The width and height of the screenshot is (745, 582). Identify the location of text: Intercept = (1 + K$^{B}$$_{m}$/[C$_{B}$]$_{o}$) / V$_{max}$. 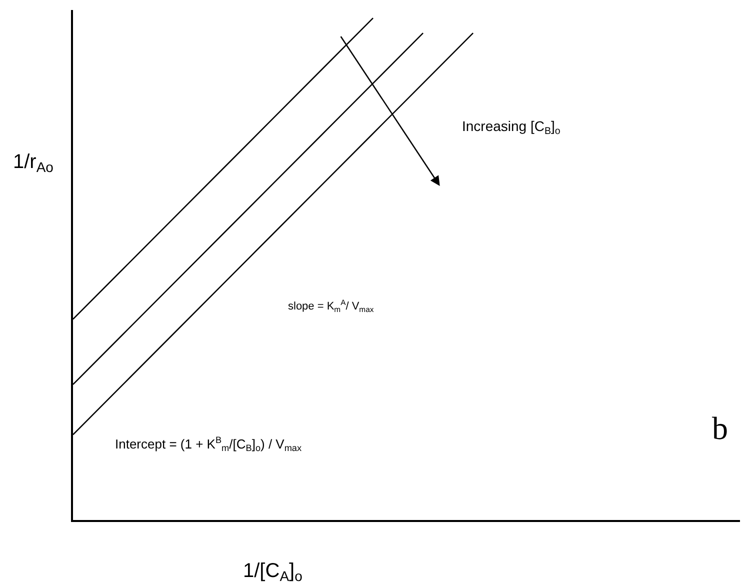
(208, 444).